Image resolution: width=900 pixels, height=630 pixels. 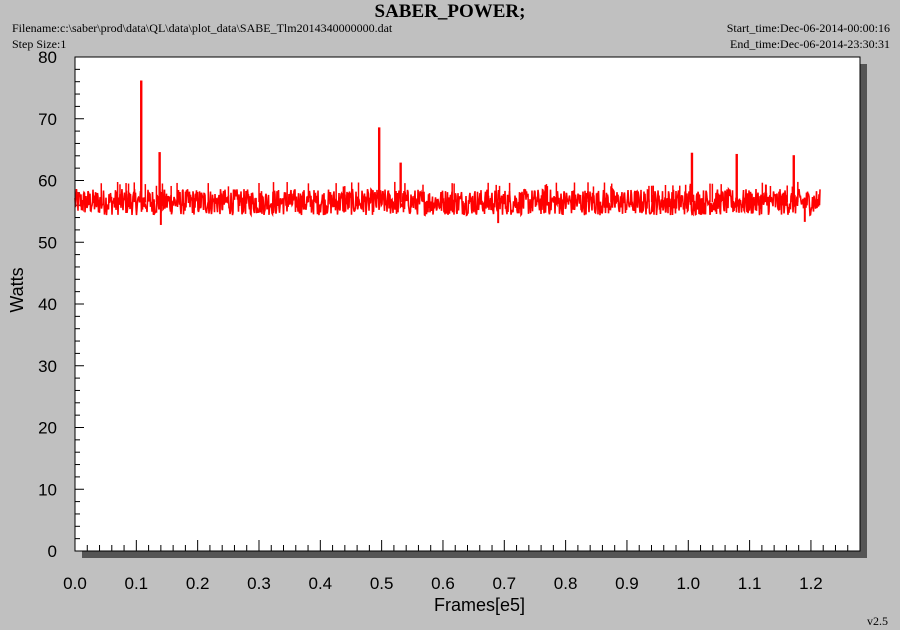 What do you see at coordinates (382, 583) in the screenshot?
I see `x-tick-label: 0.5` at bounding box center [382, 583].